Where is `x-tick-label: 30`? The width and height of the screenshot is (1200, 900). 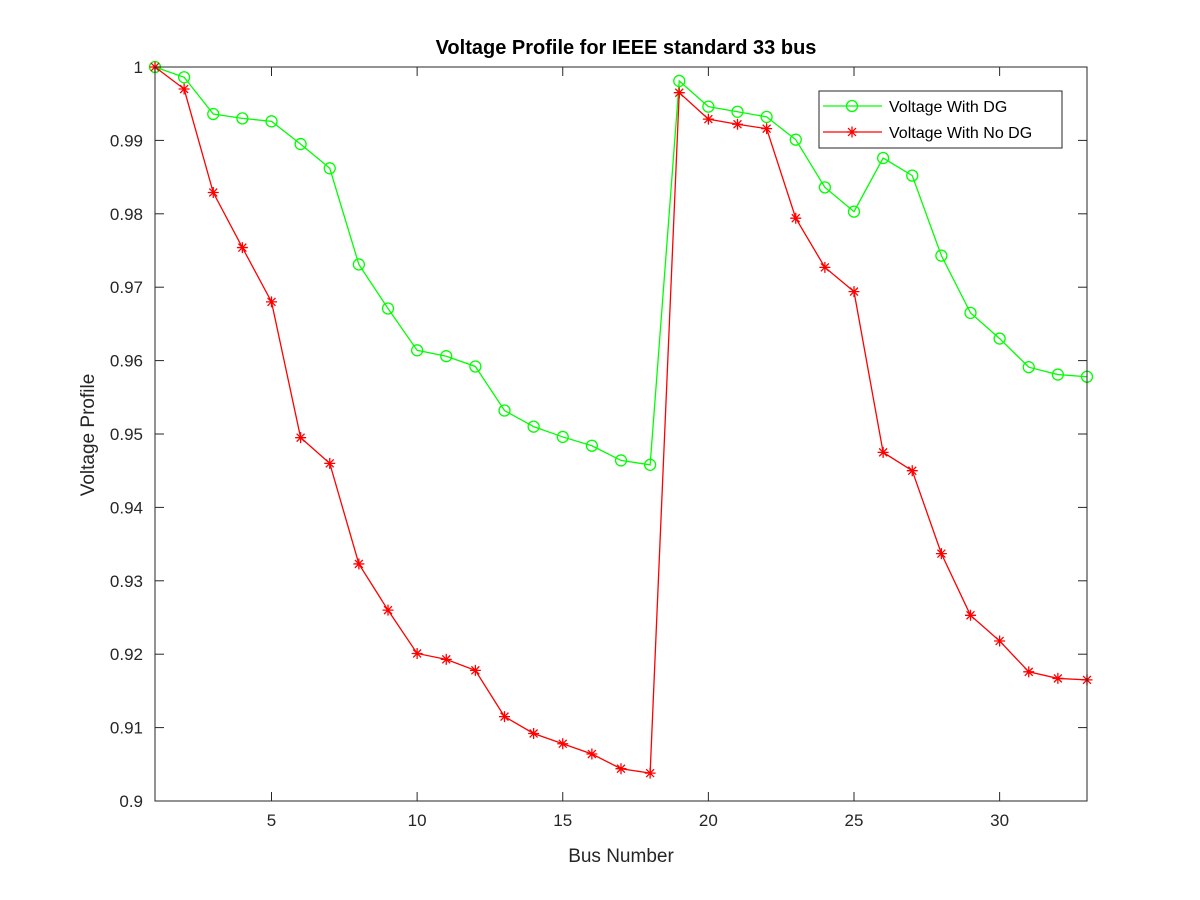
x-tick-label: 30 is located at coordinates (999, 820).